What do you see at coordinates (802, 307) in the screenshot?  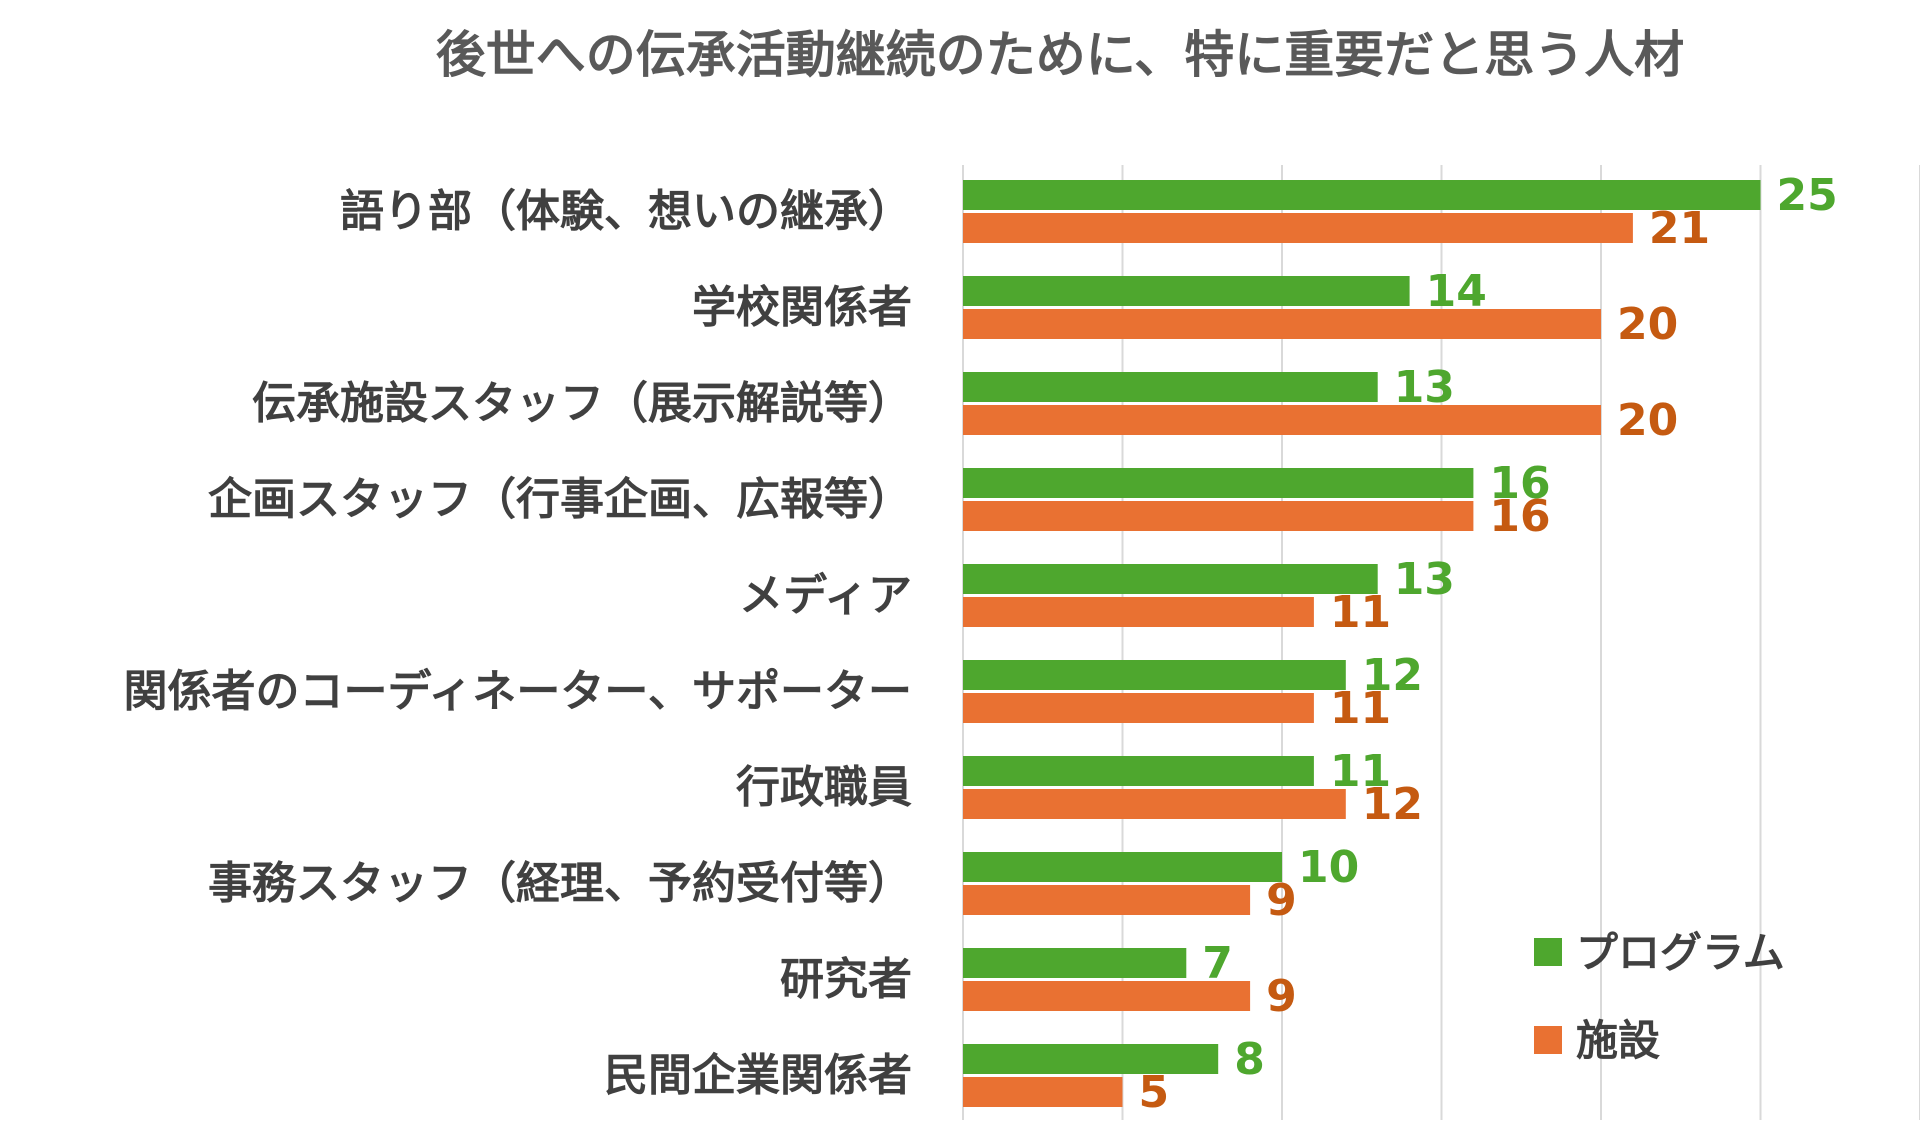 I see `category-label: 学校関係者` at bounding box center [802, 307].